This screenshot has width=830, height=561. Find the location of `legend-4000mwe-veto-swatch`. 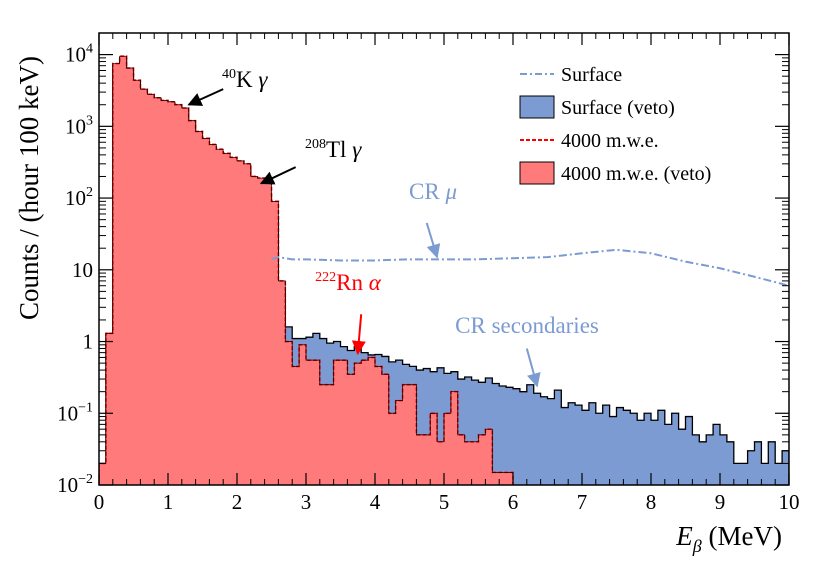

legend-4000mwe-veto-swatch is located at coordinates (537, 173).